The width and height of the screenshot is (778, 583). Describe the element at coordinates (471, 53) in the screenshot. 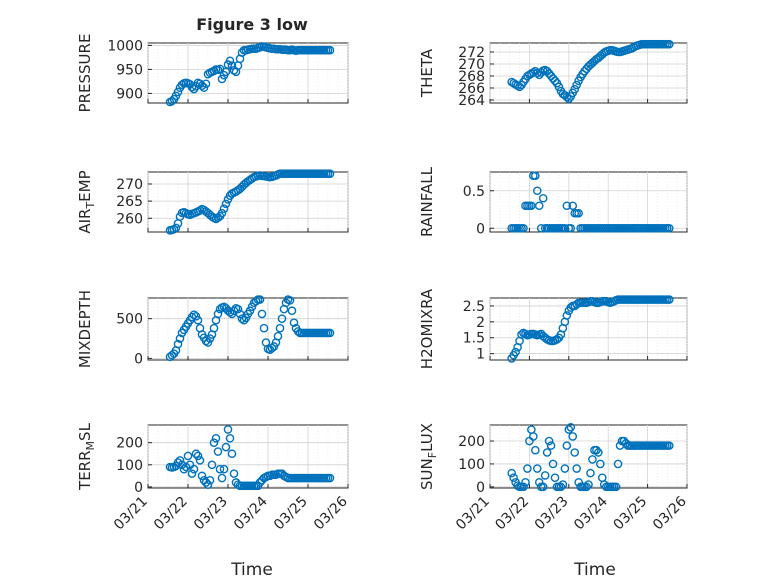

I see `y-tick-label: 272` at that location.